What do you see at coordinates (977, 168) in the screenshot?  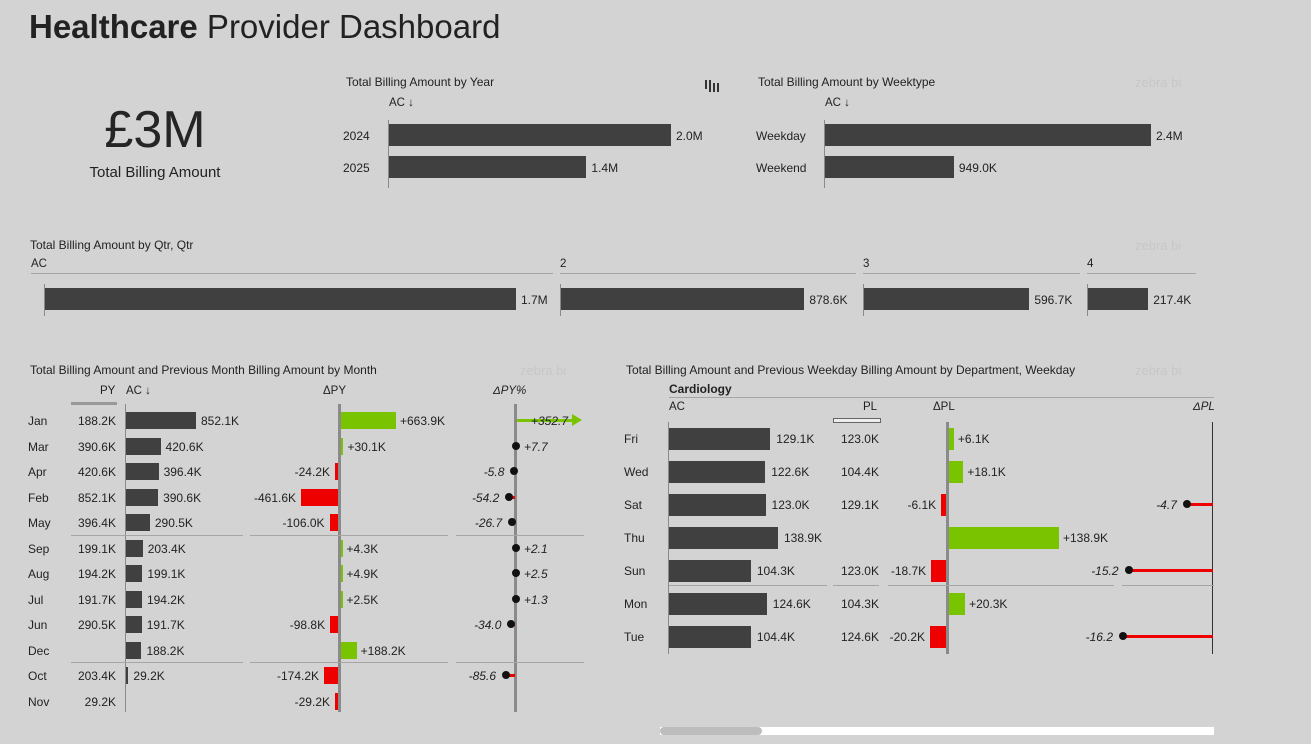 I see `data-label: 949.0K` at bounding box center [977, 168].